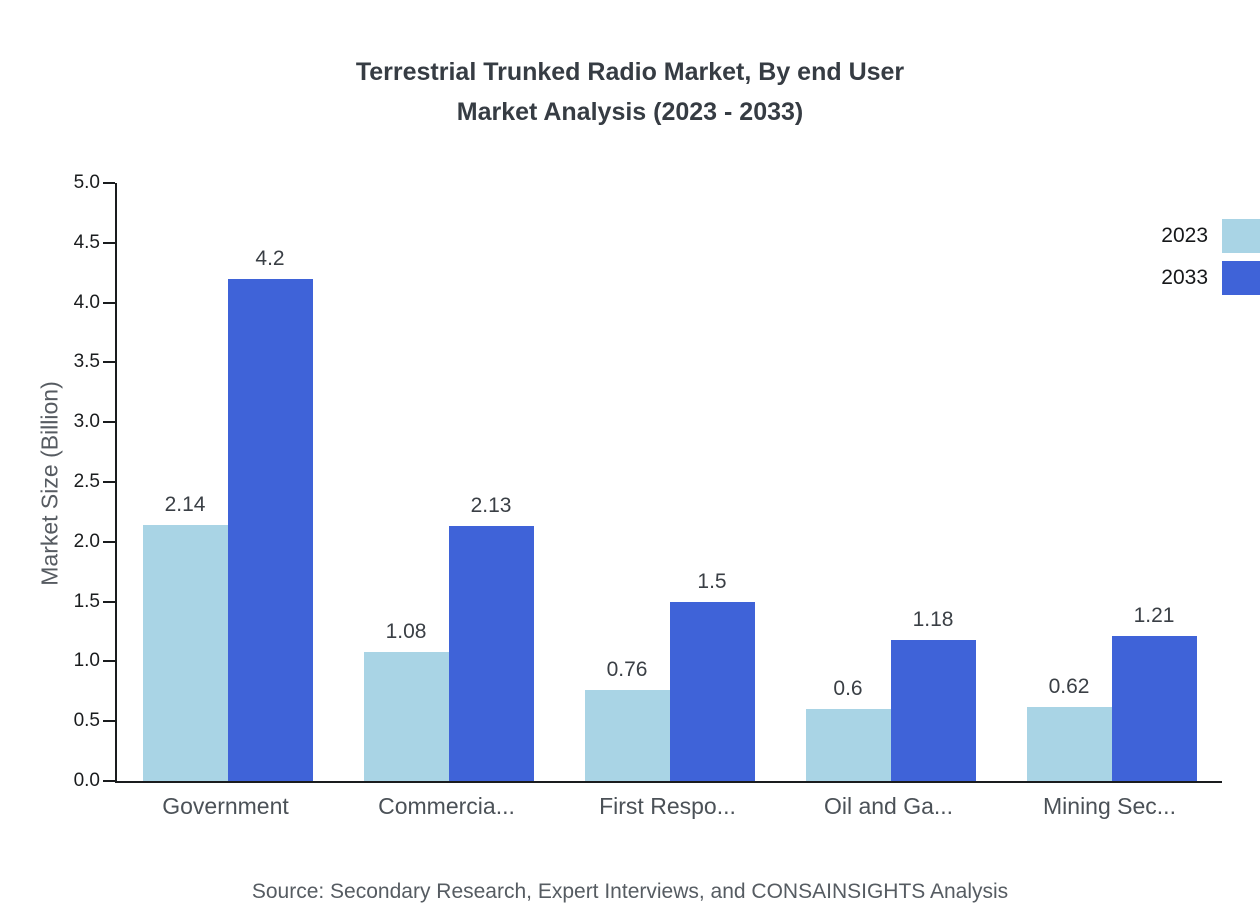 Image resolution: width=1260 pixels, height=920 pixels. Describe the element at coordinates (406, 716) in the screenshot. I see `bar-commercia-2023` at that location.